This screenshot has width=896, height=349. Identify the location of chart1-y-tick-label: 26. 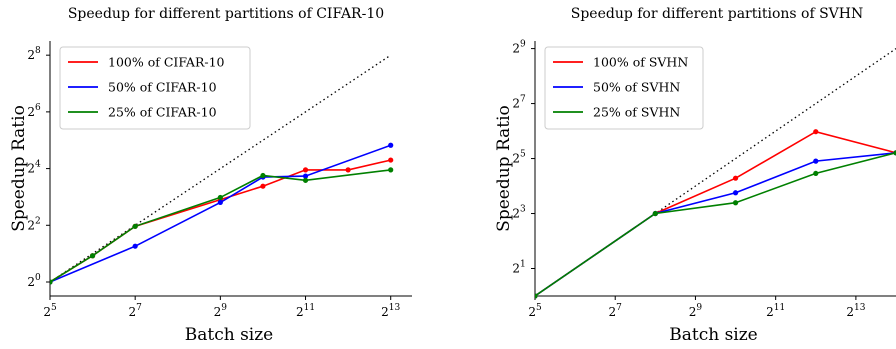
(34, 111).